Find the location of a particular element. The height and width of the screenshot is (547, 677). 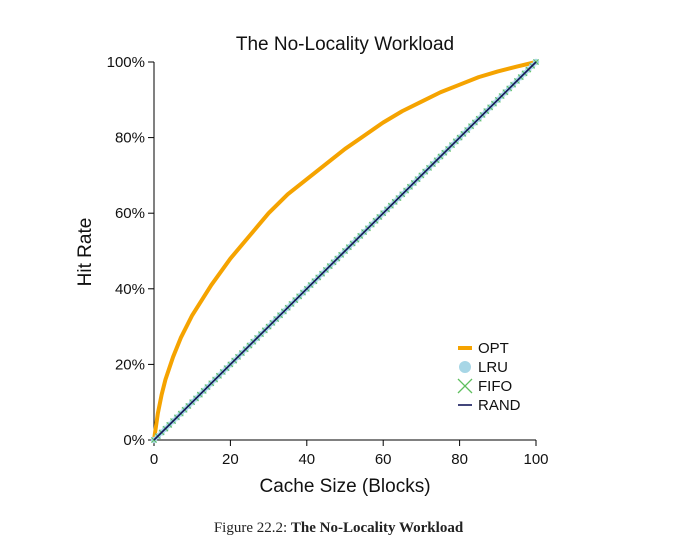

y-tick-label: 20% is located at coordinates (130, 364).